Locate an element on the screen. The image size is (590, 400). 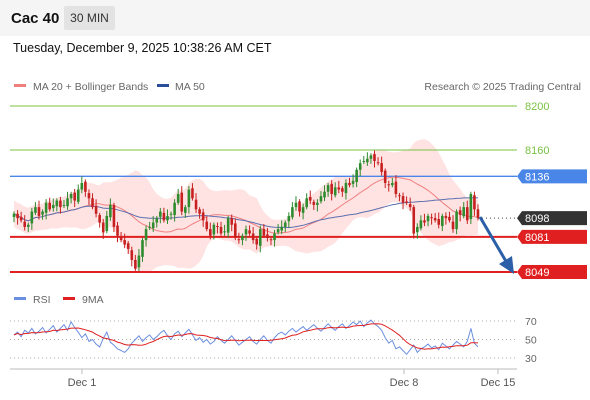
rsi-level-label-50: 50 is located at coordinates (531, 341).